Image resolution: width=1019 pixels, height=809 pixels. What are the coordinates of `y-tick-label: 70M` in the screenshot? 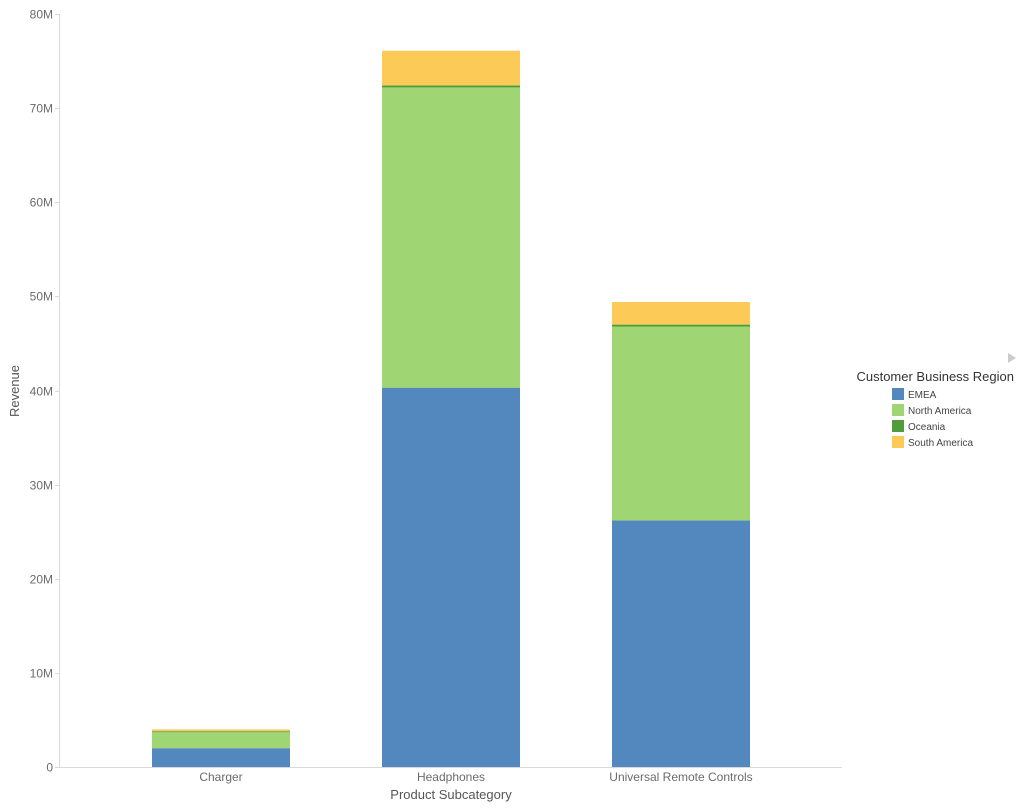 It's located at (41, 109).